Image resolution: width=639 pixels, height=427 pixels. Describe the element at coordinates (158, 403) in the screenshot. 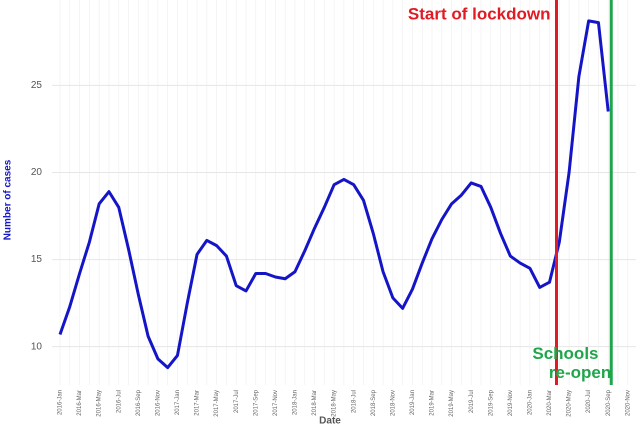

I see `x-tick-label: 2016-Nov` at that location.